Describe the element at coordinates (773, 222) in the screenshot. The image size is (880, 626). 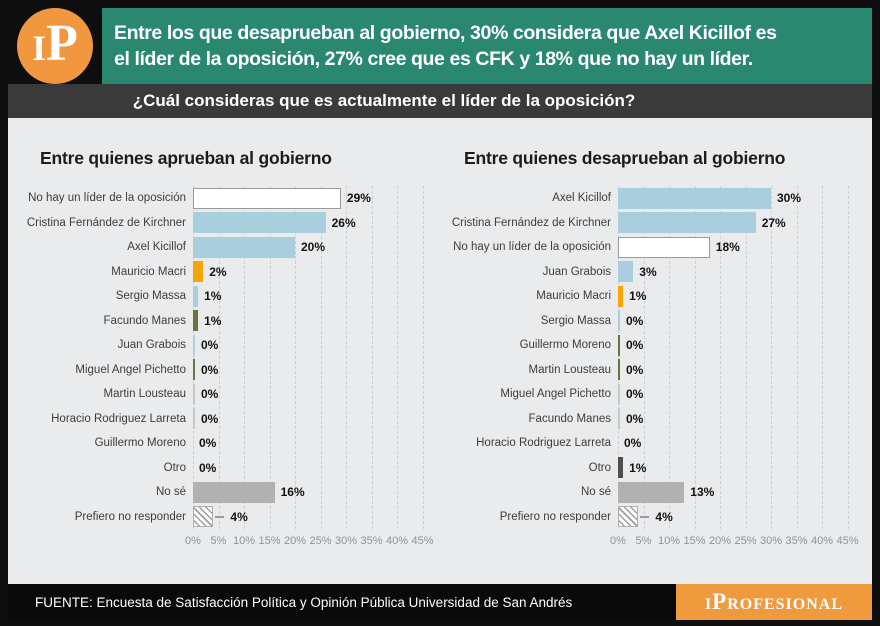
I see `bar-value: 27%` at that location.